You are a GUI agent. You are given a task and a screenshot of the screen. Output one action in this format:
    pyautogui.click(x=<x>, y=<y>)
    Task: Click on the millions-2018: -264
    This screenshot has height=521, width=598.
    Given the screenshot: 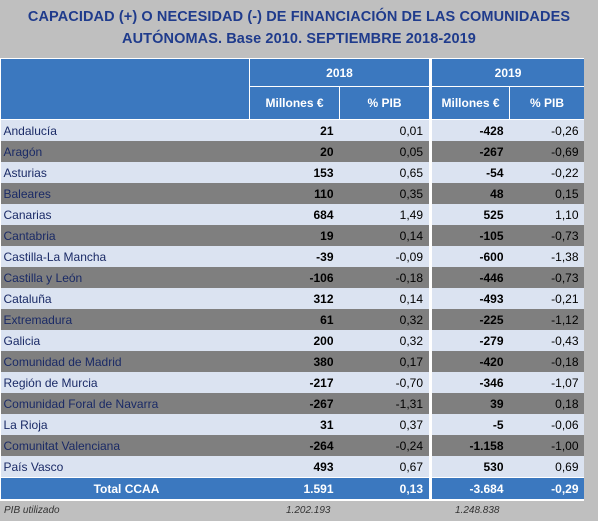 What is the action you would take?
    pyautogui.click(x=294, y=445)
    